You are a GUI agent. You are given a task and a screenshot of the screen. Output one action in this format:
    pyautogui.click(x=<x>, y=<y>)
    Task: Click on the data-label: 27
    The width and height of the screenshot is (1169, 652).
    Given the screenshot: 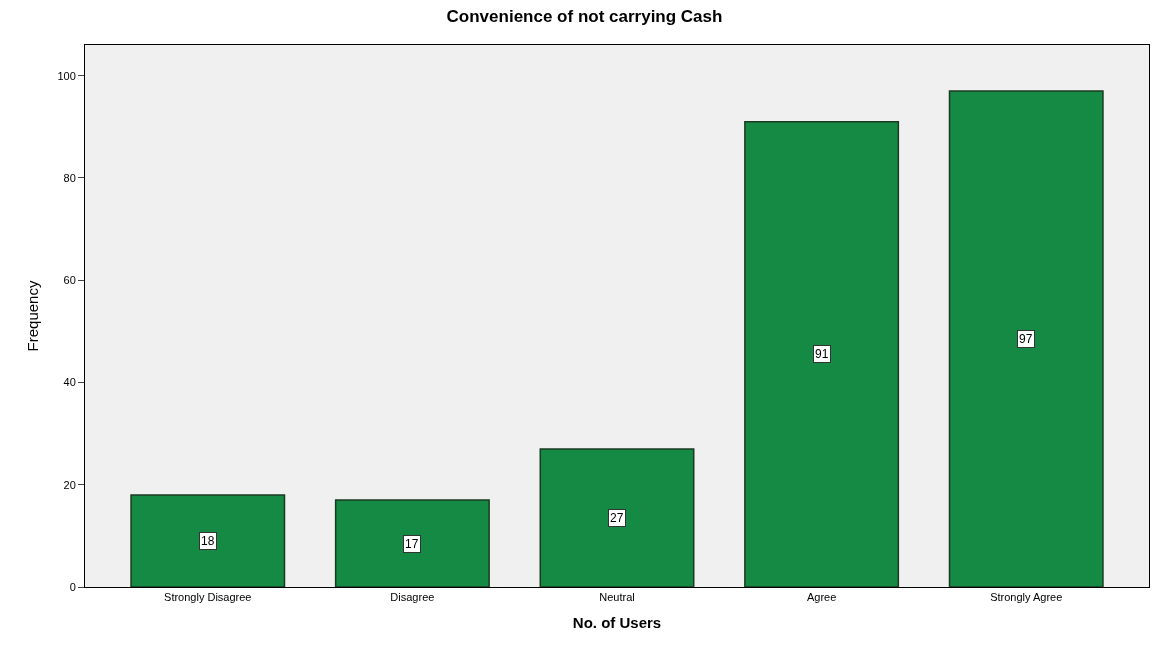 What is the action you would take?
    pyautogui.click(x=617, y=518)
    